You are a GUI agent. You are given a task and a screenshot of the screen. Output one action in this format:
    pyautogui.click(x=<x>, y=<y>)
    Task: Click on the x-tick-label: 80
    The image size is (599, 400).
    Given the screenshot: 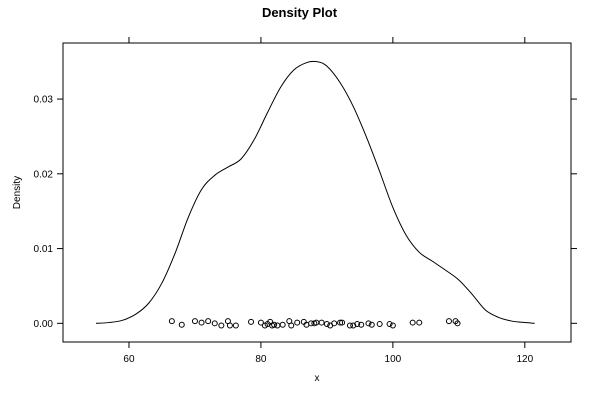 What is the action you would take?
    pyautogui.click(x=261, y=359)
    